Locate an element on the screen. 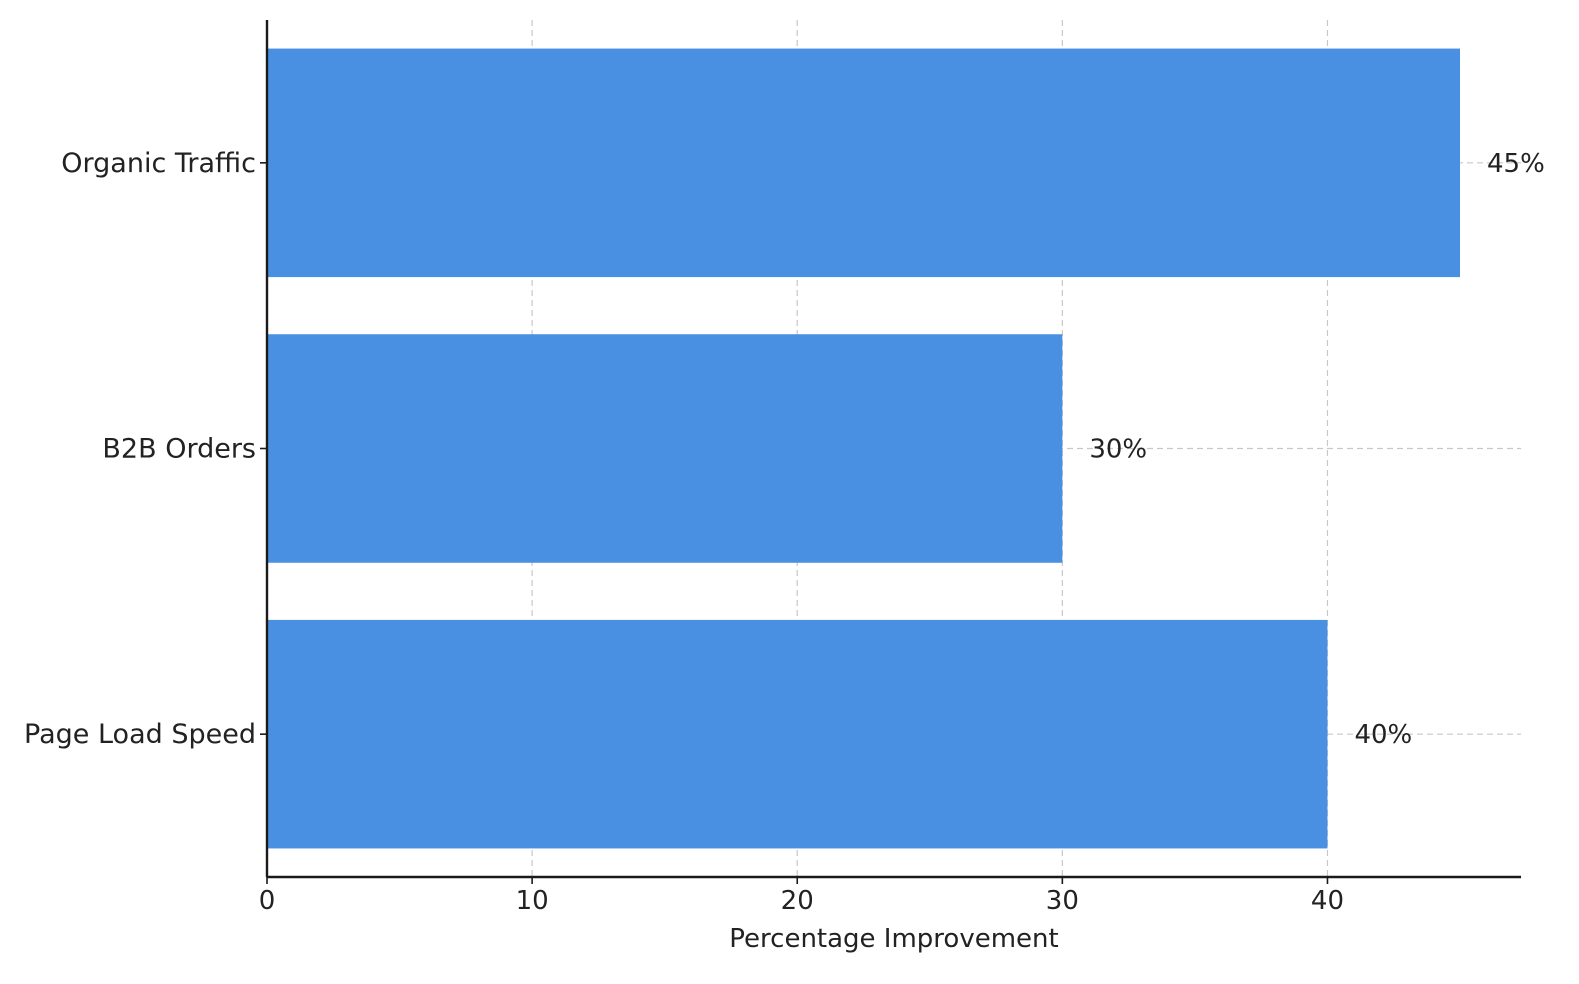 Image resolution: width=1579 pixels, height=984 pixels. x-axis-title: Percentage Improvement is located at coordinates (893, 939).